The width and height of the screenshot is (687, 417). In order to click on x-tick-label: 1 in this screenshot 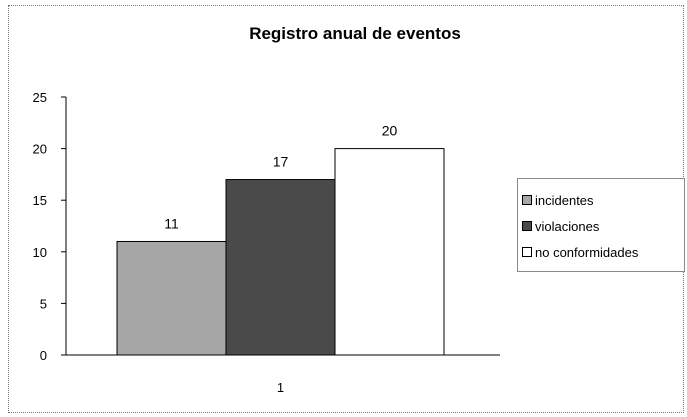, I will do `click(280, 387)`.